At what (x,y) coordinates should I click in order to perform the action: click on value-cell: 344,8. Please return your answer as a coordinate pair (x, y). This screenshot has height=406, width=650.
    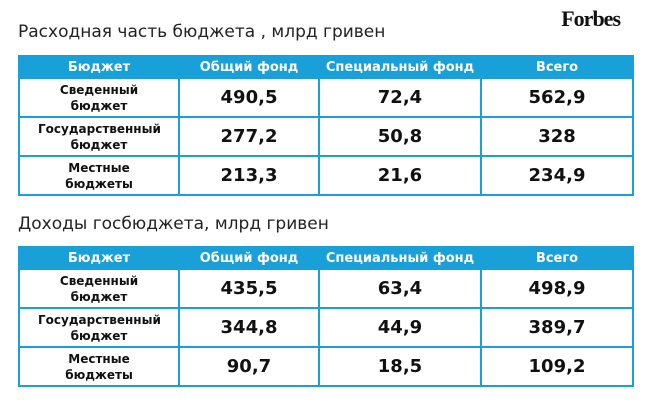
    Looking at the image, I should click on (249, 327).